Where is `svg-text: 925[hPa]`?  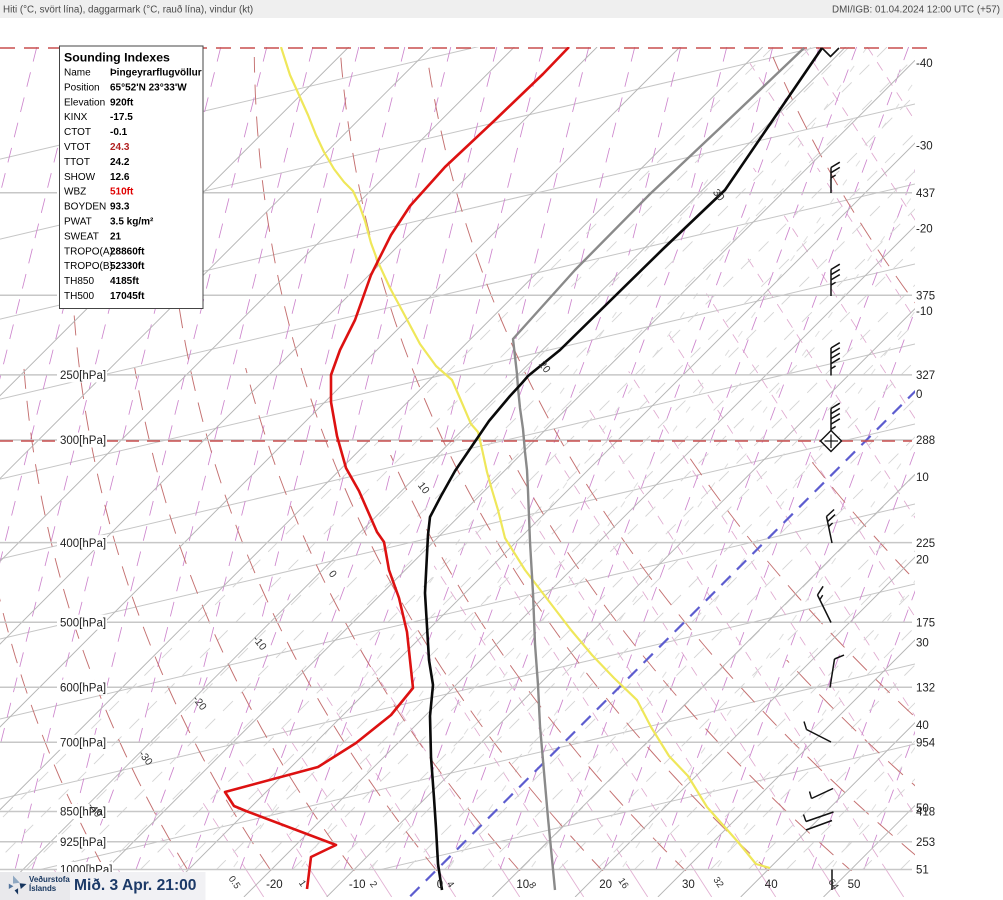 svg-text: 925[hPa] is located at coordinates (83, 843).